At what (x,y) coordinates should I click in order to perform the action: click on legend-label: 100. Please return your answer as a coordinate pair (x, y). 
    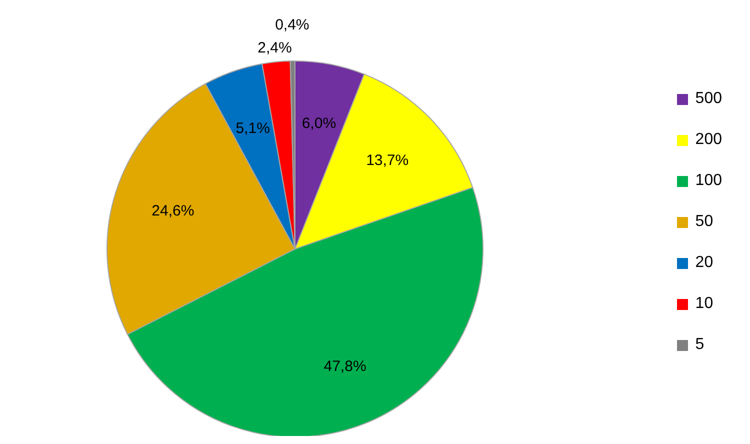
    Looking at the image, I should click on (708, 181).